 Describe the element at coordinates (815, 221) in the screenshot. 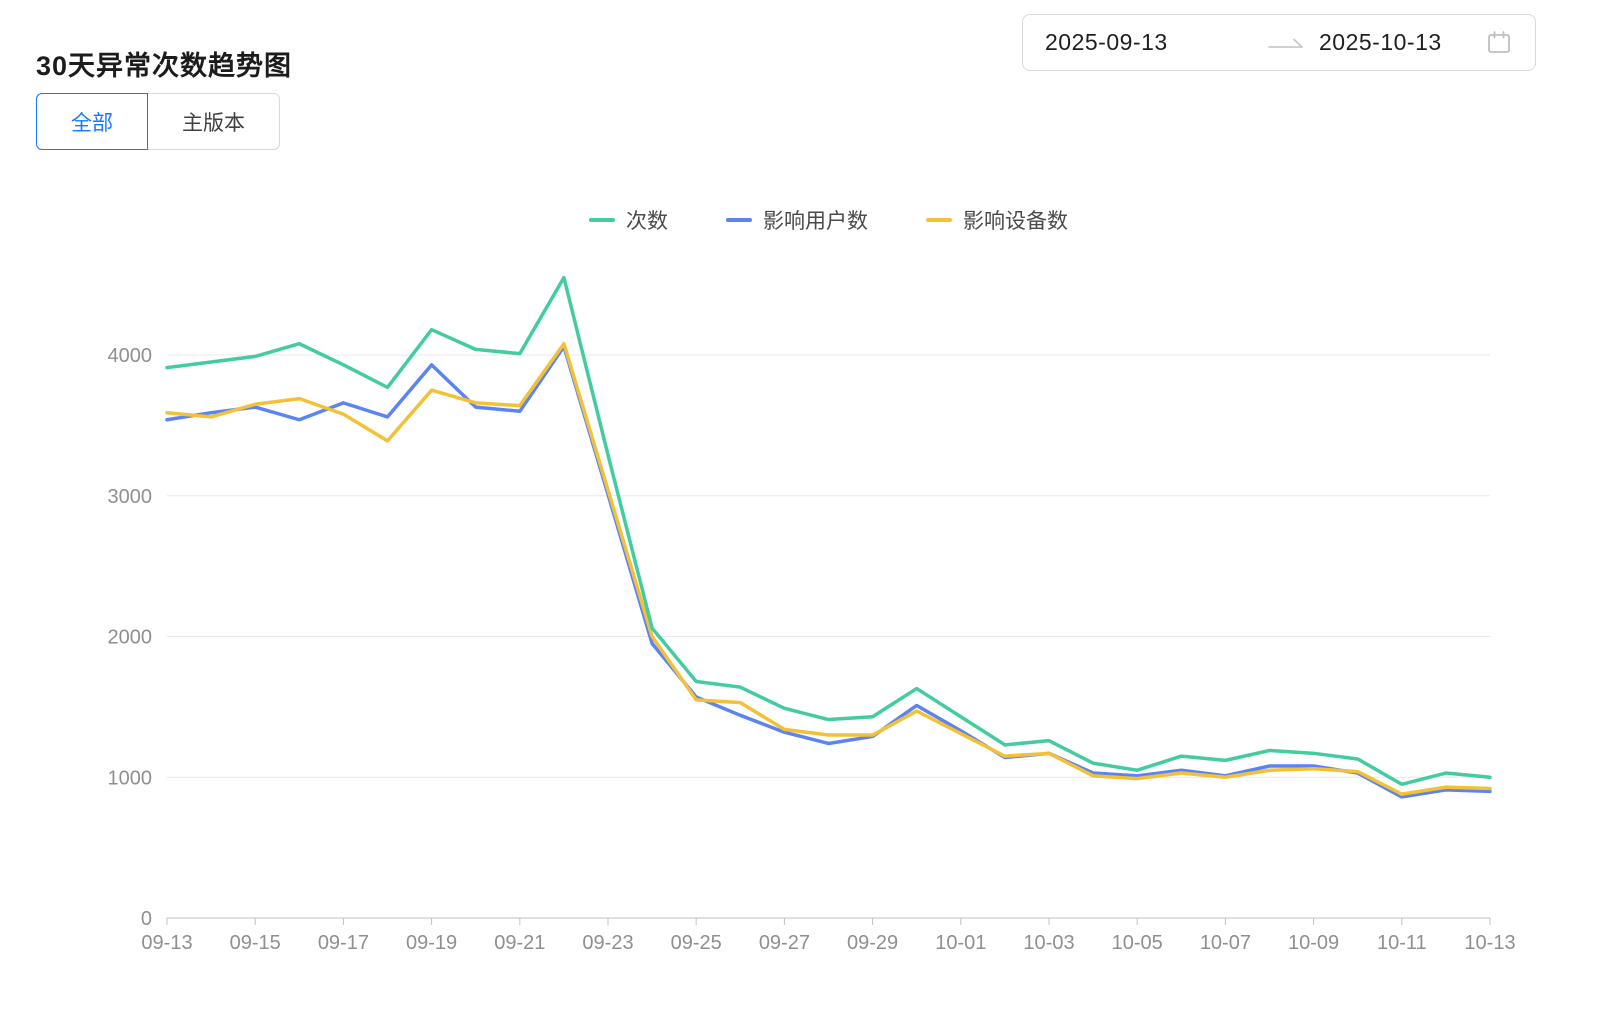

I see `legend-label-affected-users: 影响用户数` at that location.